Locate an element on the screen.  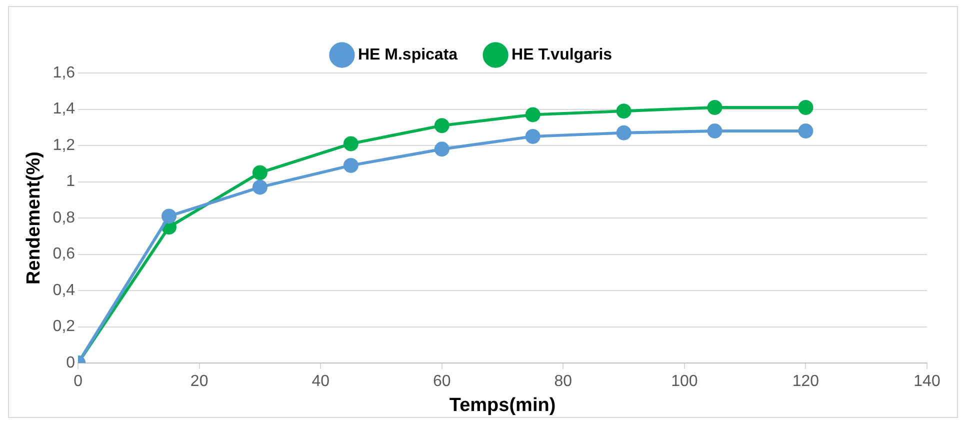
y-tick-label: 0 is located at coordinates (71, 363).